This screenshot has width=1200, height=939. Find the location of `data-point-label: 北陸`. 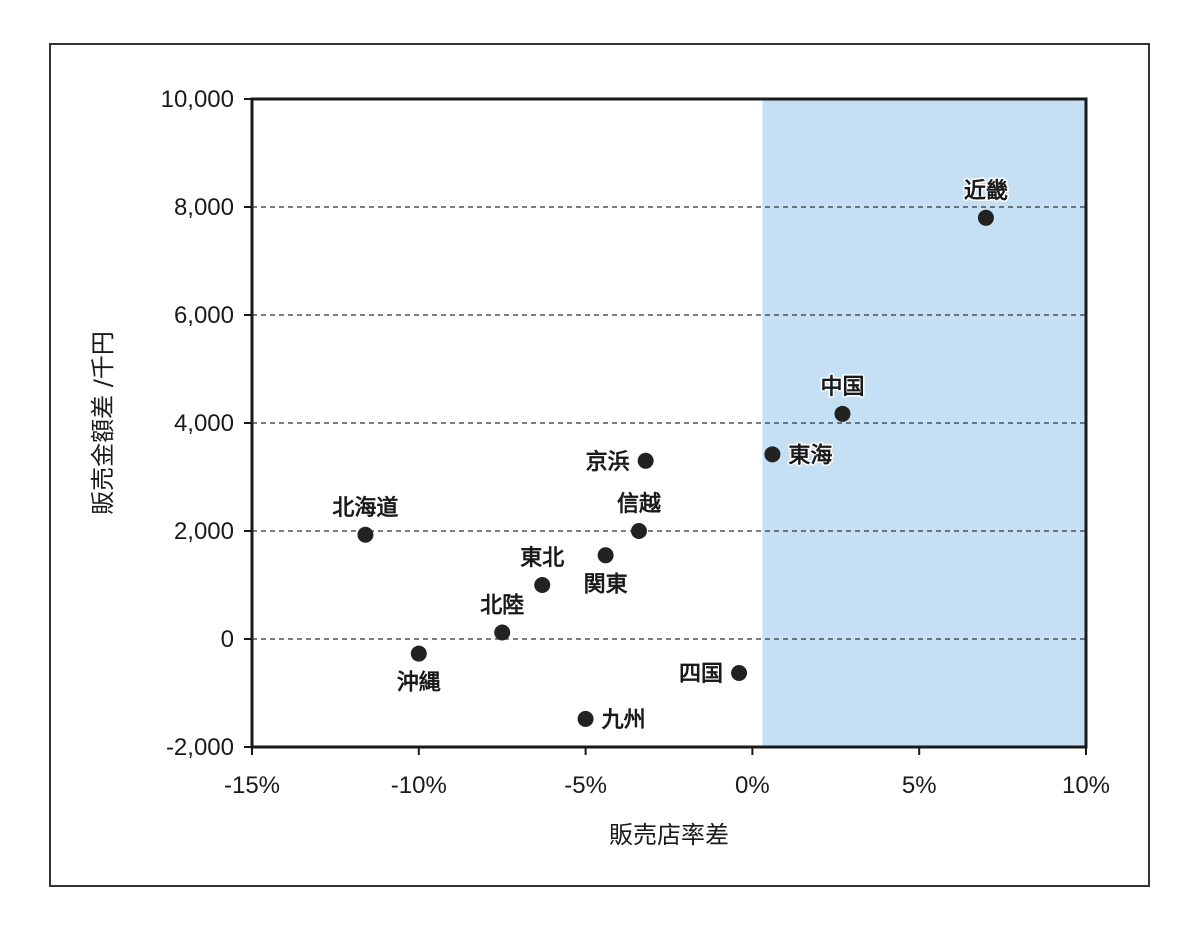

data-point-label: 北陸 is located at coordinates (502, 606).